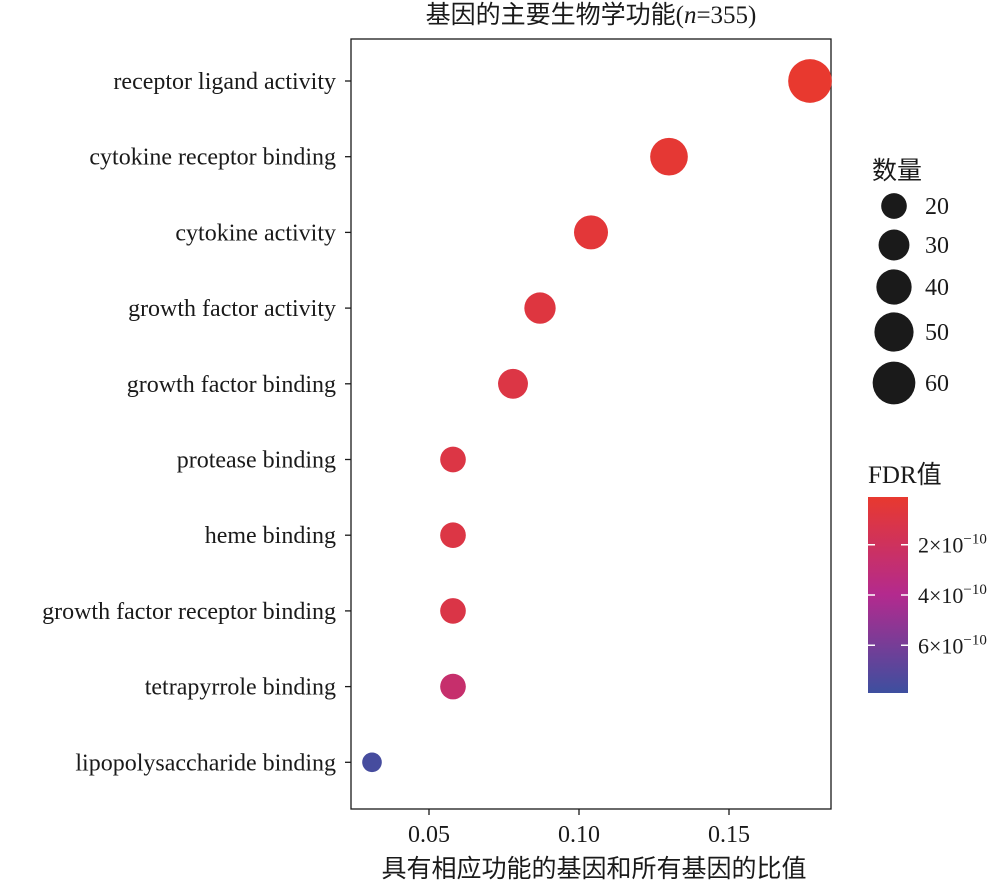  I want to click on x-tick-label: 0.05, so click(429, 835).